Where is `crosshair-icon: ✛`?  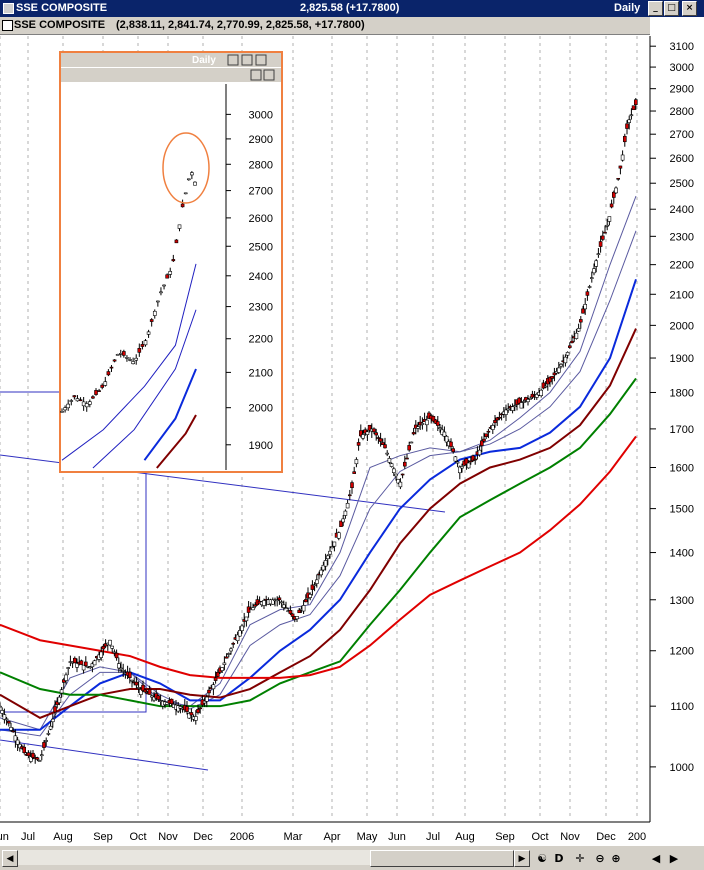
crosshair-icon: ✛ is located at coordinates (580, 858).